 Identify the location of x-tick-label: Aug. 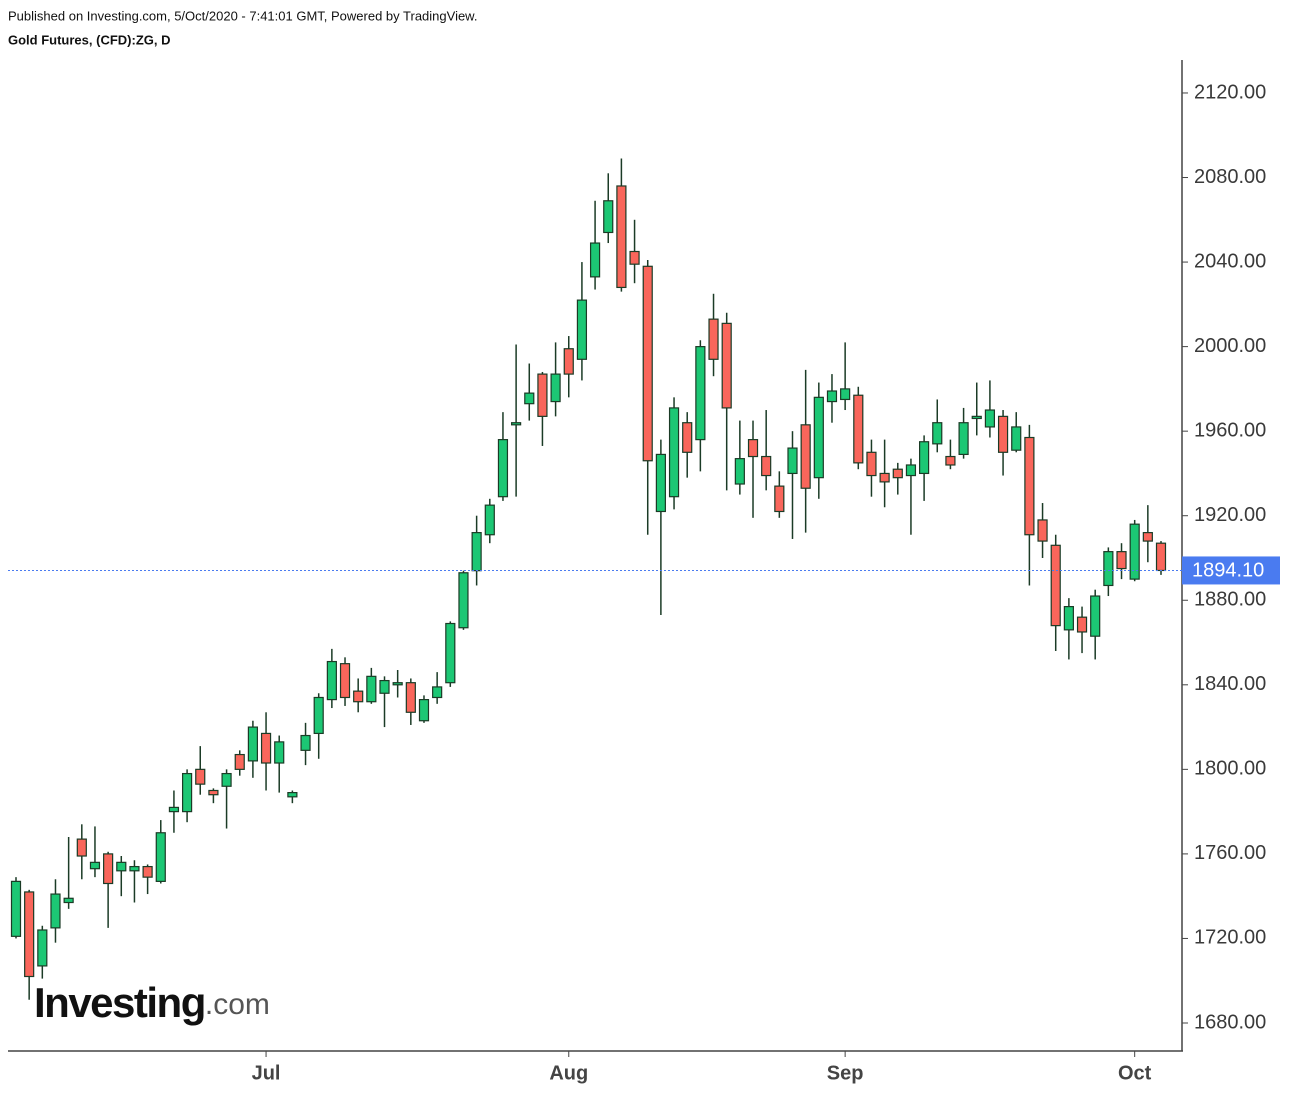
(568, 1073).